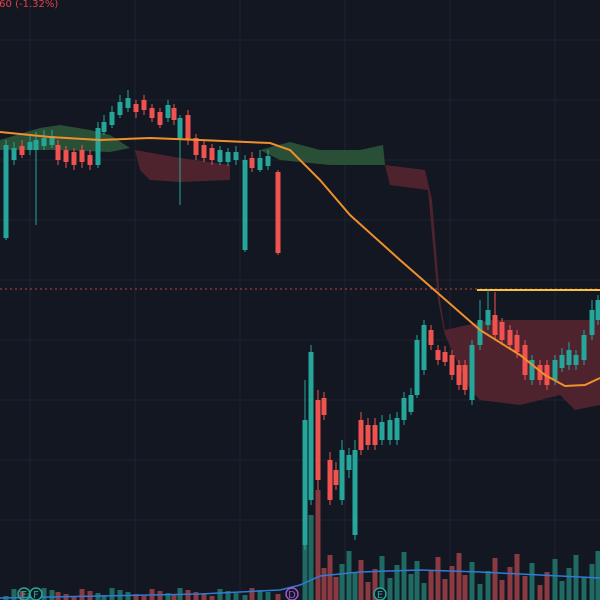 The height and width of the screenshot is (600, 600). What do you see at coordinates (292, 595) in the screenshot?
I see `marker-label: D` at bounding box center [292, 595].